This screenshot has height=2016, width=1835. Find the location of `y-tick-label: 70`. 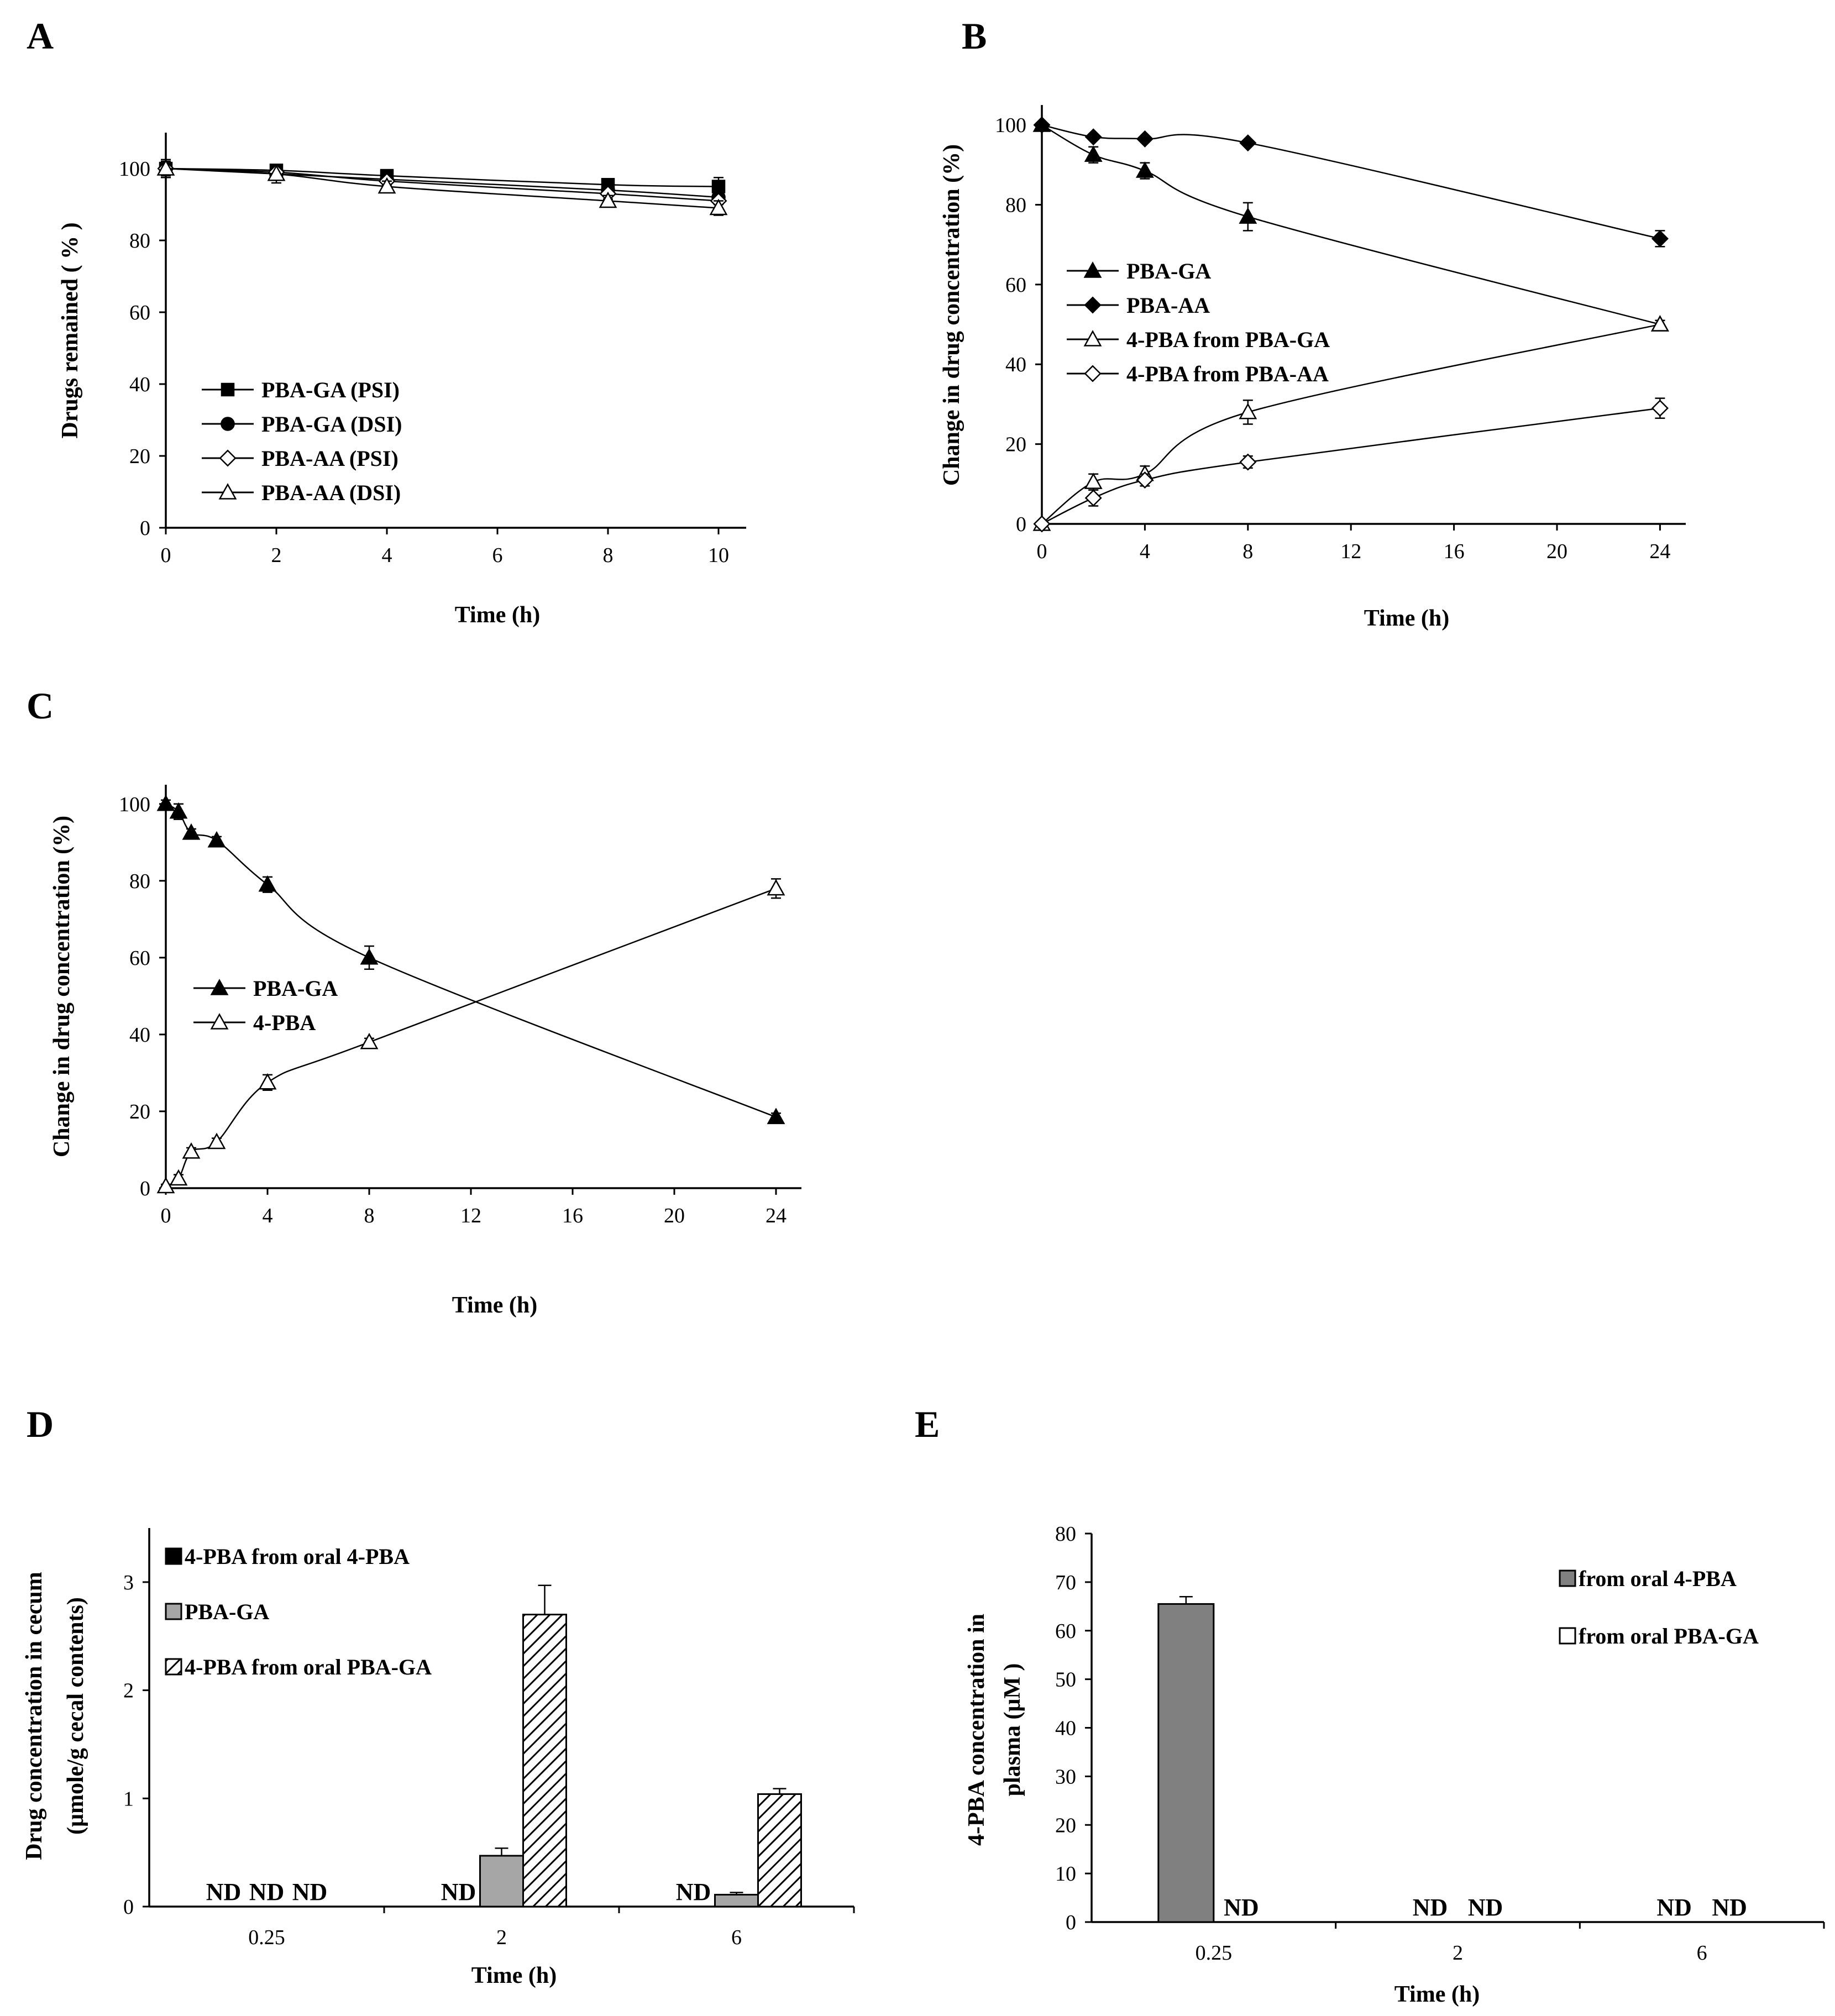

y-tick-label: 70 is located at coordinates (1065, 1582).